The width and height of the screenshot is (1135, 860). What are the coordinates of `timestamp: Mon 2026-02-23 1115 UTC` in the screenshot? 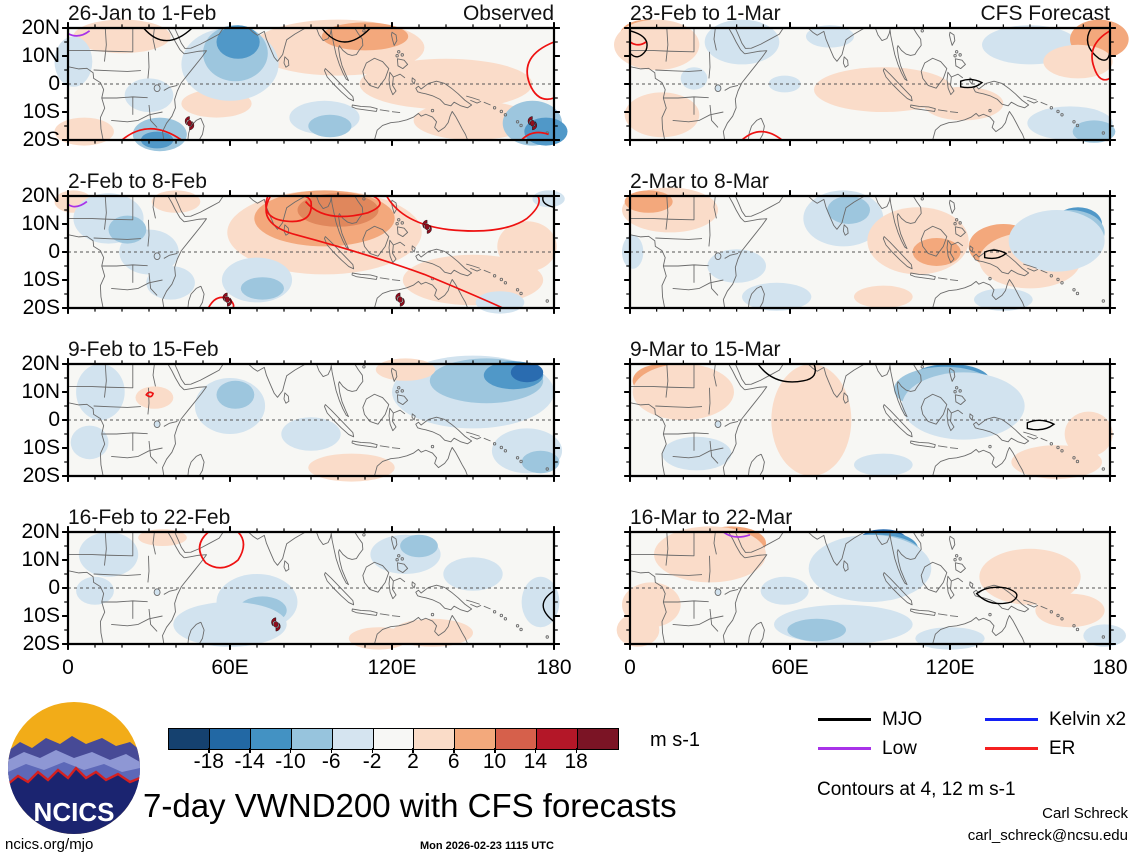 It's located at (487, 846).